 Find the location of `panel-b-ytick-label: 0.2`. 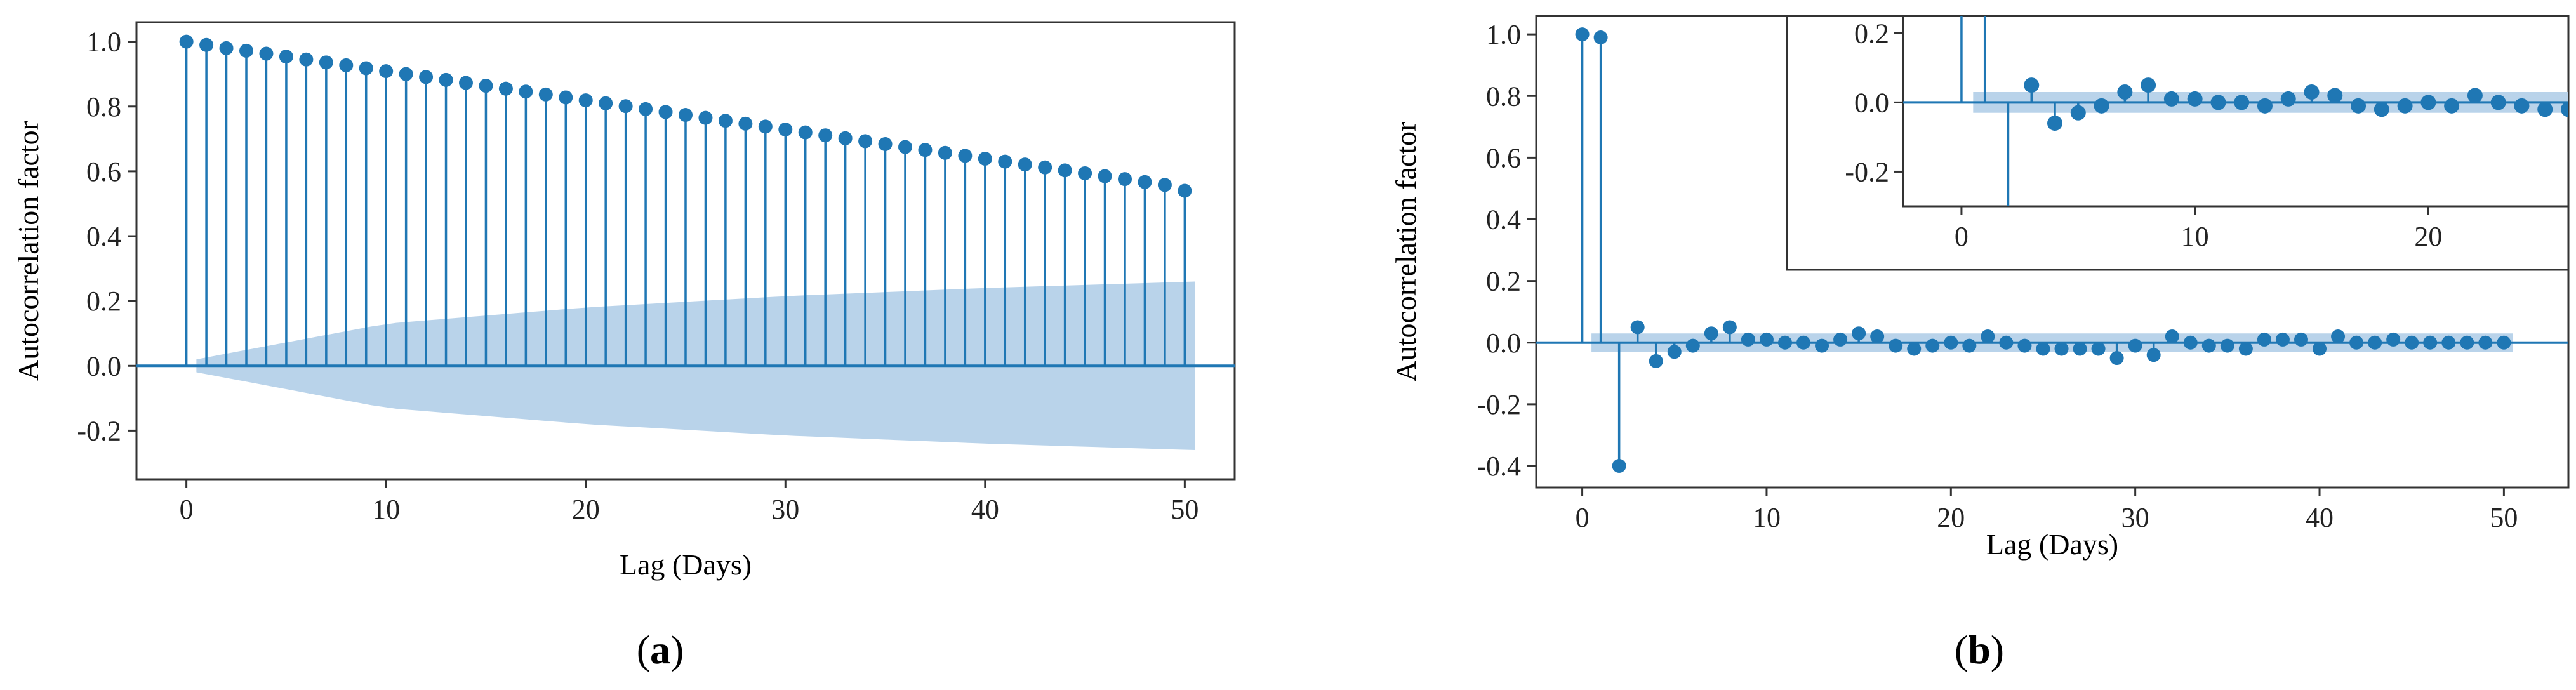

panel-b-ytick-label: 0.2 is located at coordinates (1503, 281).